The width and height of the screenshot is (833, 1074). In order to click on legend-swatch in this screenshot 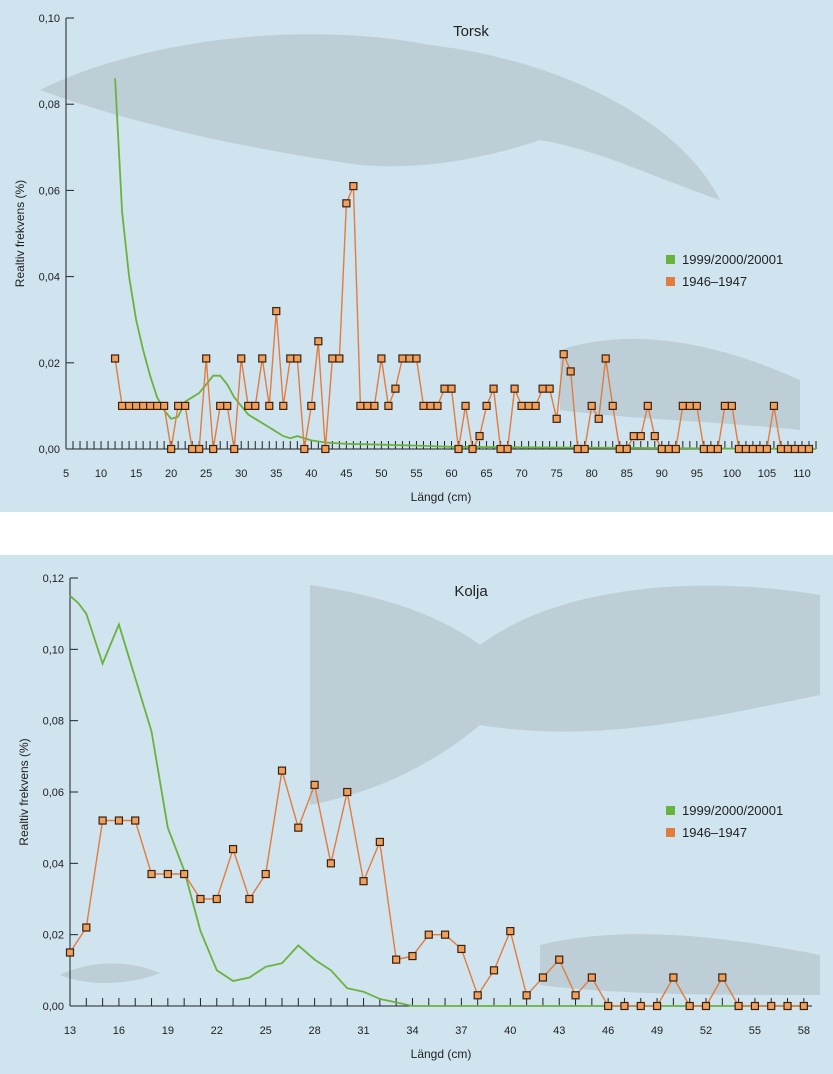, I will do `click(670, 259)`.